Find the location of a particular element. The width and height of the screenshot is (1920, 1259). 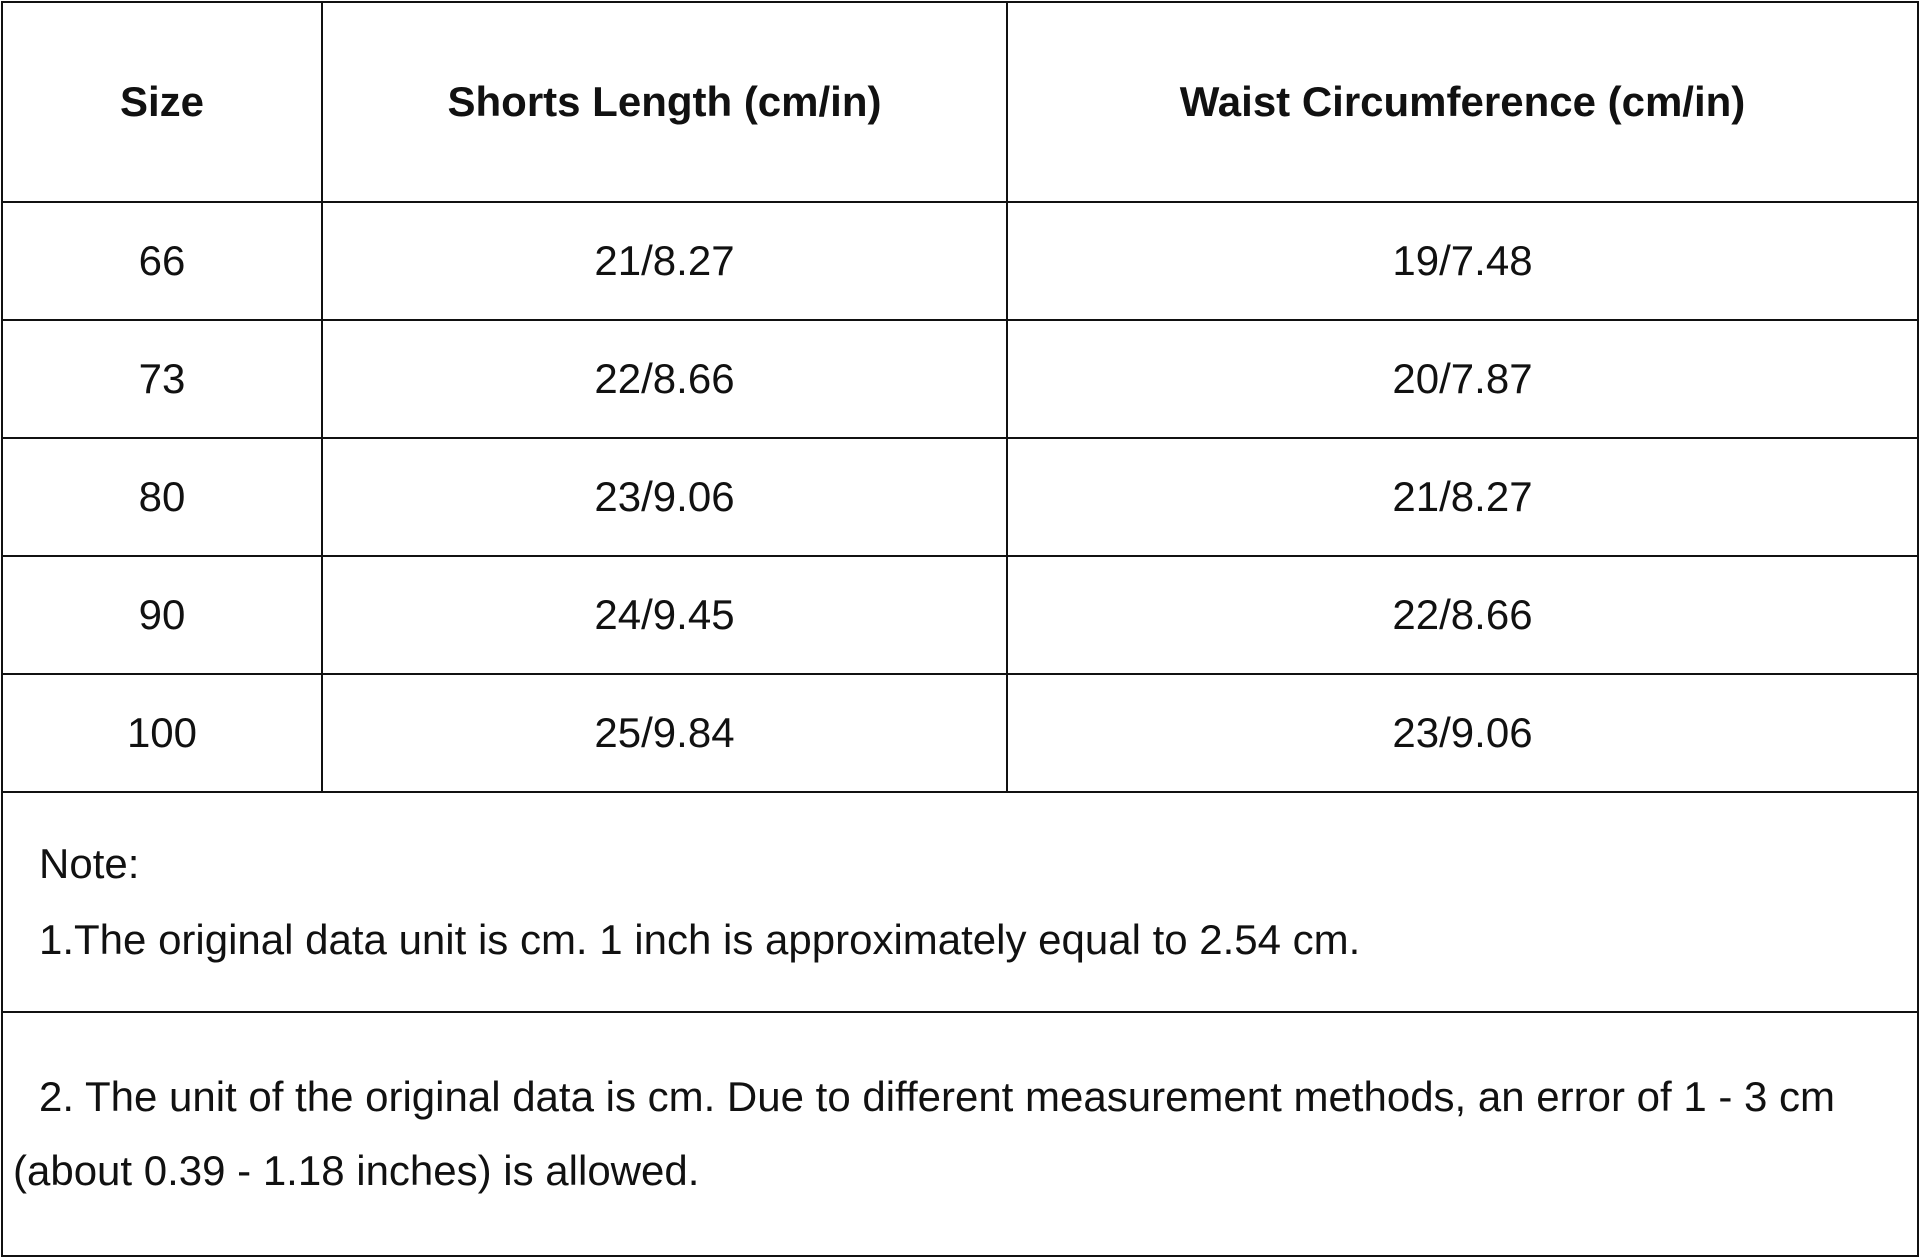

table-cell: 73 is located at coordinates (162, 379).